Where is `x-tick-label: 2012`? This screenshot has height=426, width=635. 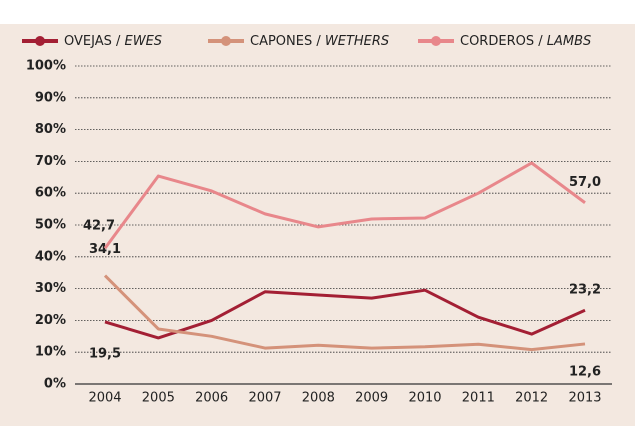 x-tick-label: 2012 is located at coordinates (531, 398).